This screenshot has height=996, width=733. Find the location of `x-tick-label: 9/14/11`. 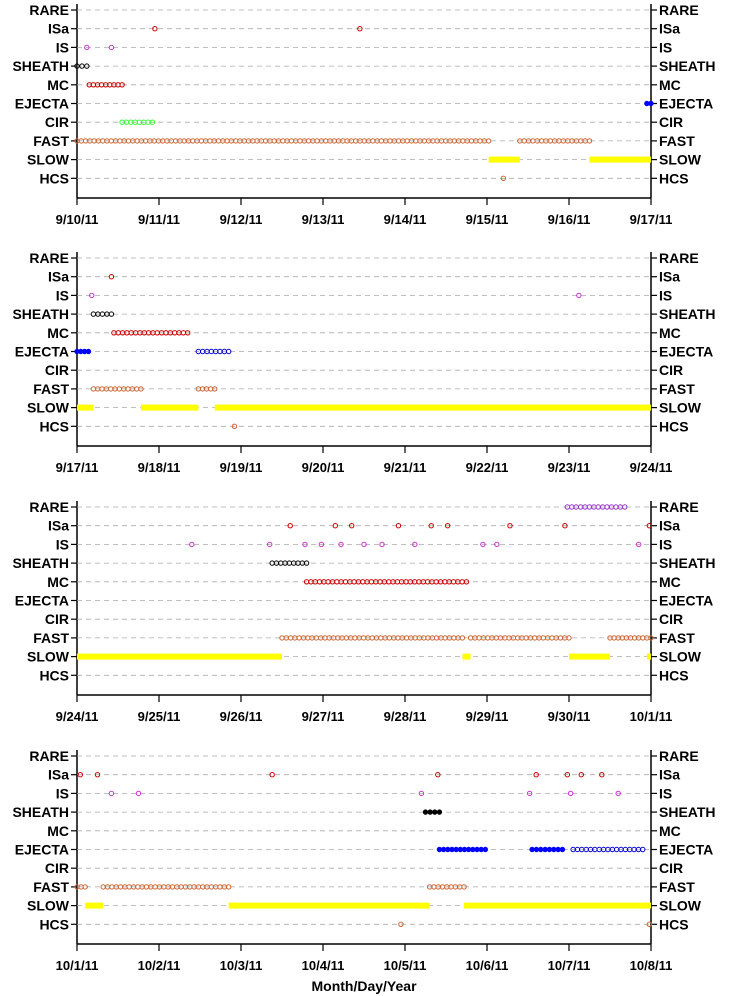

x-tick-label: 9/14/11 is located at coordinates (405, 219).